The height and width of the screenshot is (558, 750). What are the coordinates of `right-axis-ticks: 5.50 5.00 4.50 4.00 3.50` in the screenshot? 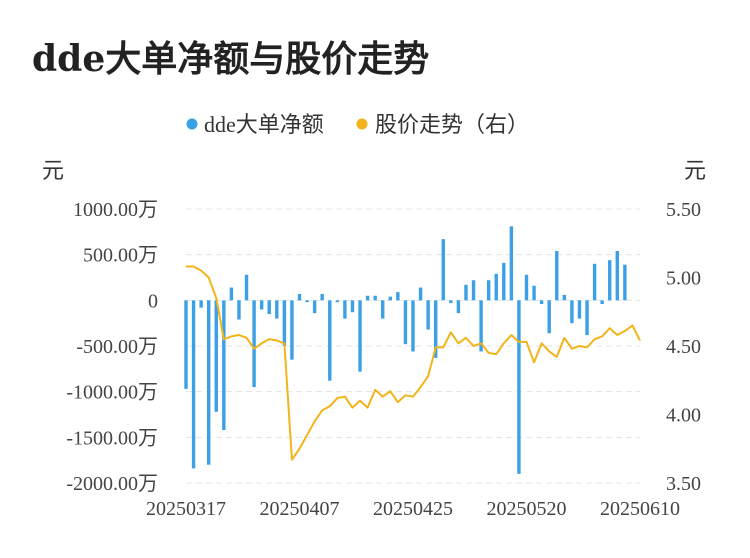 It's located at (683, 347).